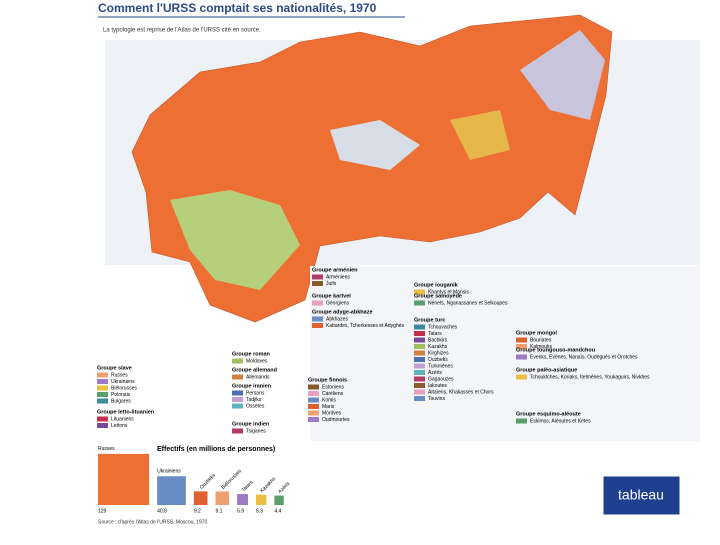 The width and height of the screenshot is (720, 545). What do you see at coordinates (251, 424) in the screenshot?
I see `group-title: Groupe indien` at bounding box center [251, 424].